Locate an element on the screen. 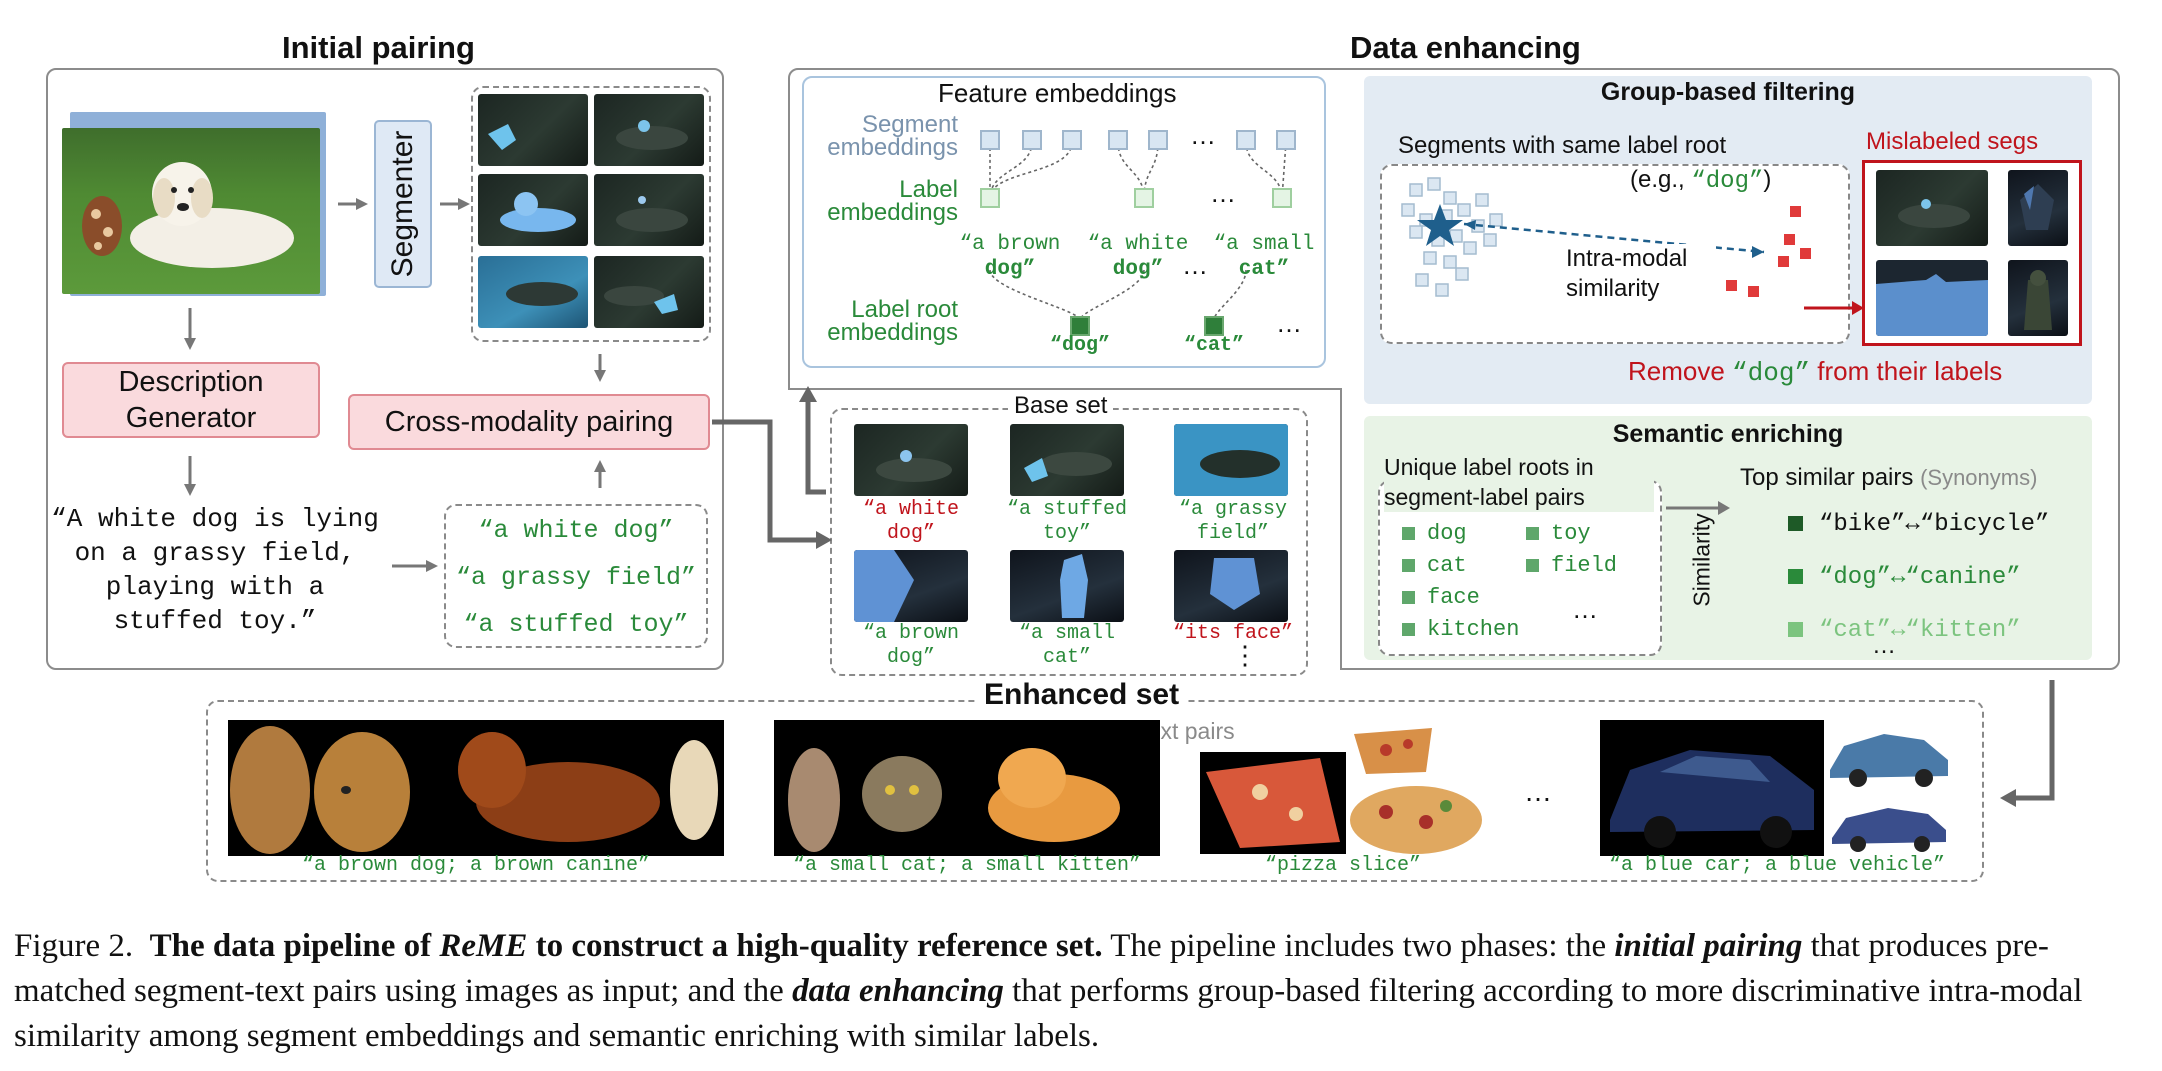  description-generator-box: Description Generator is located at coordinates (191, 400).